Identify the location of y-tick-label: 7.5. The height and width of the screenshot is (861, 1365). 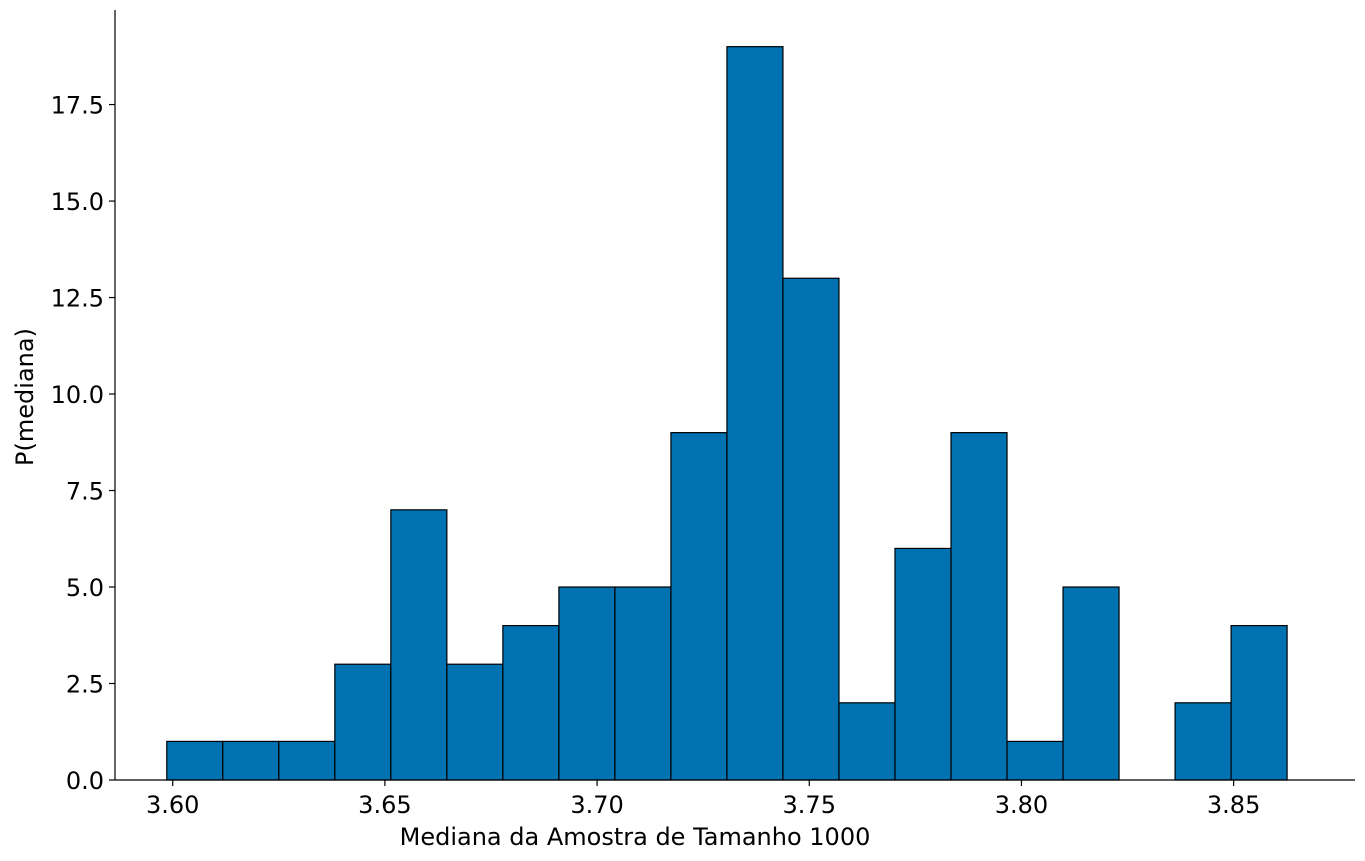
(85, 492).